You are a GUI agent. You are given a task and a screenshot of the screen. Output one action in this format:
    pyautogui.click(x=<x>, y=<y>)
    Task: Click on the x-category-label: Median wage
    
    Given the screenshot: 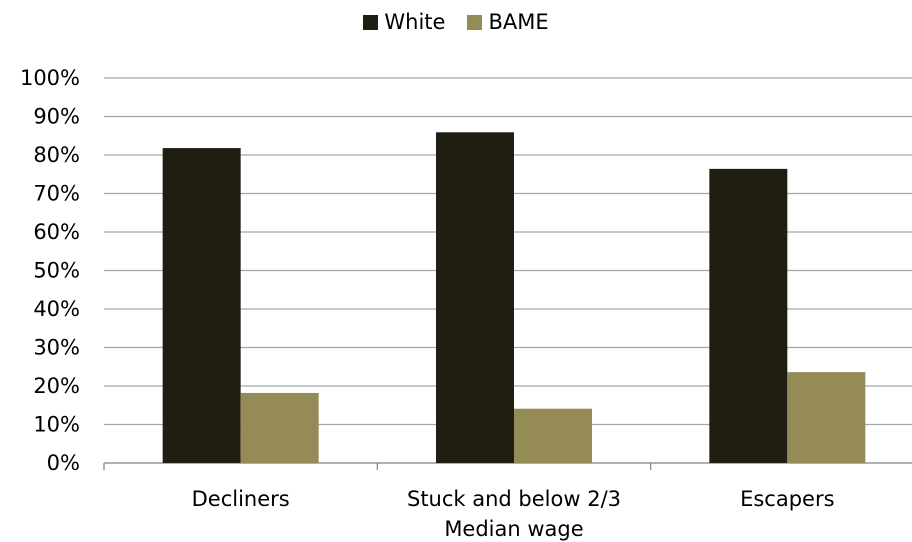 What is the action you would take?
    pyautogui.click(x=513, y=529)
    